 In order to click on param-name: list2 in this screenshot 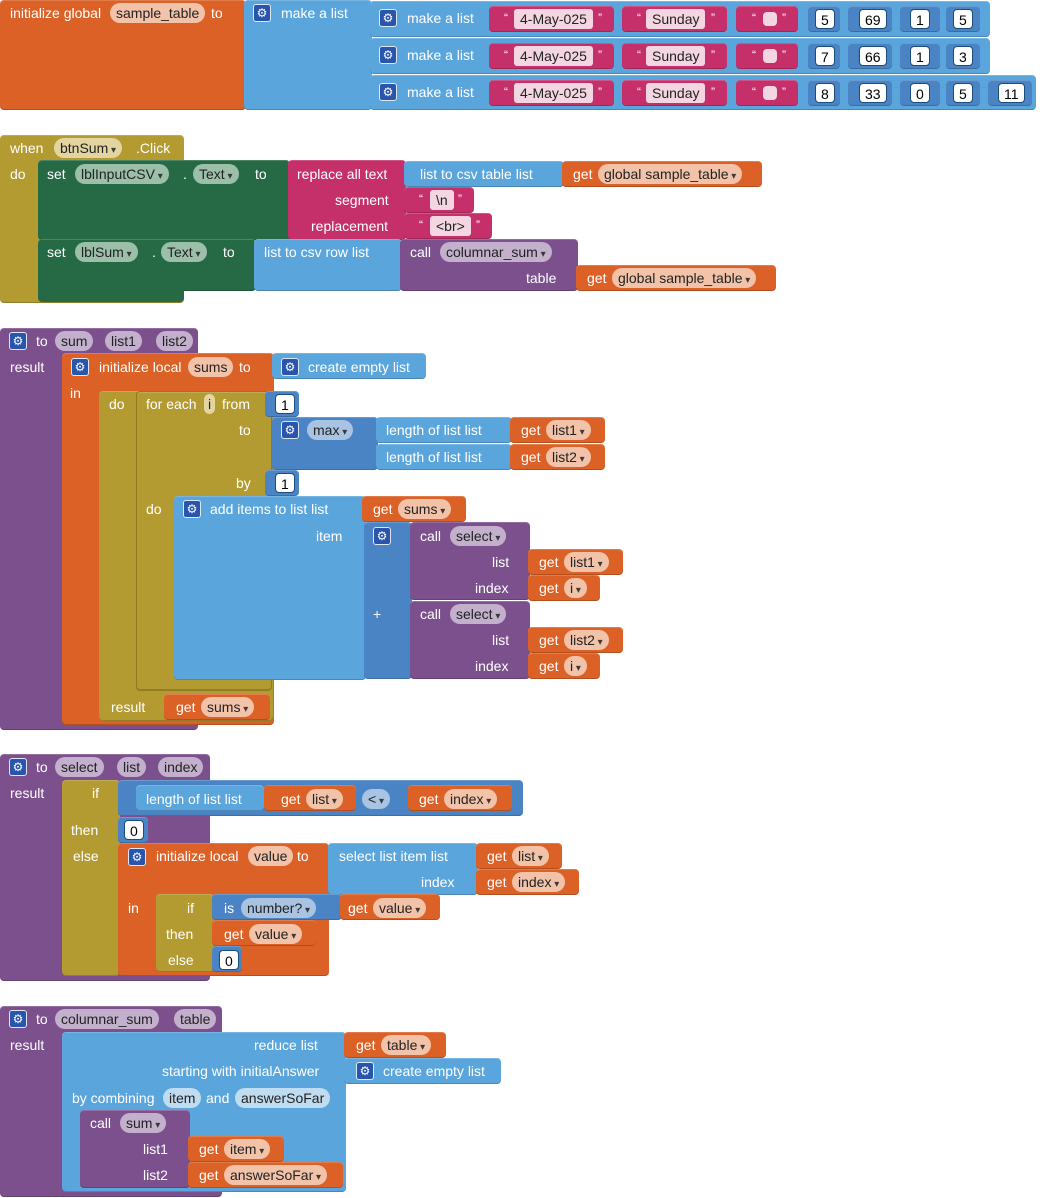, I will do `click(174, 341)`.